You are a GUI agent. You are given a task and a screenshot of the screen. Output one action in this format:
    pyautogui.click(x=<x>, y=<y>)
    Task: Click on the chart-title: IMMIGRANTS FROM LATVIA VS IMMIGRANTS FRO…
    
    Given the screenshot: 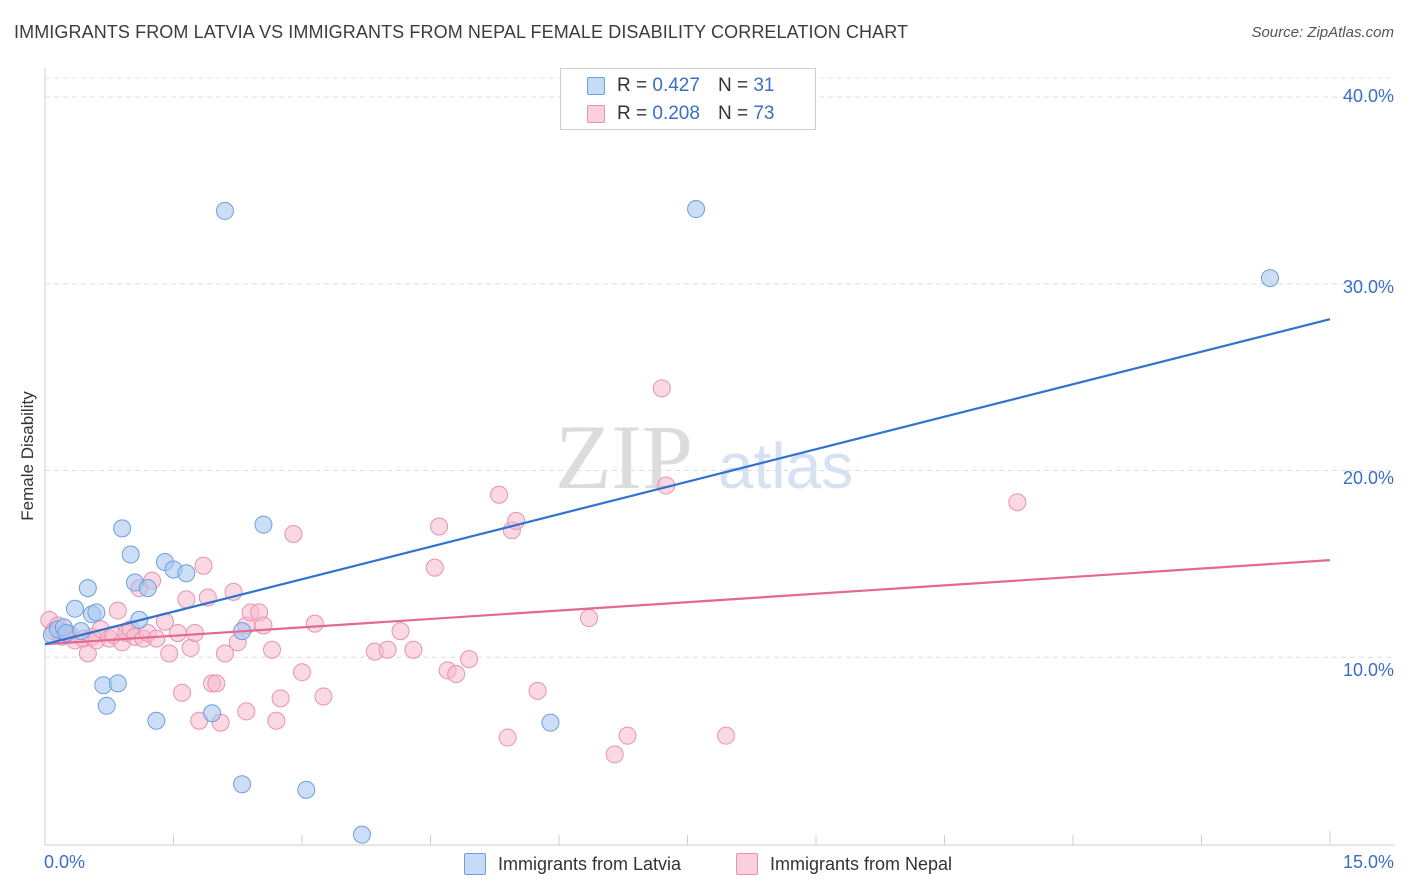 What is the action you would take?
    pyautogui.click(x=461, y=32)
    